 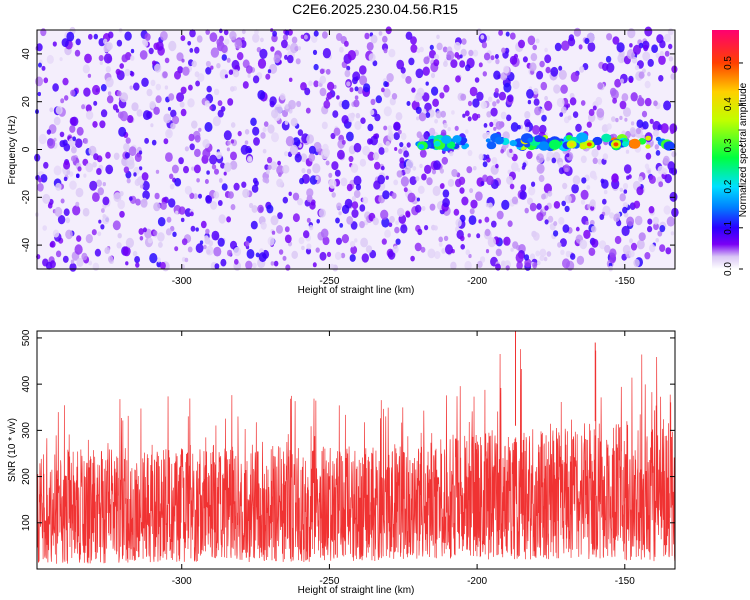 What do you see at coordinates (728, 145) in the screenshot?
I see `colorbar-tick-label: 0.3` at bounding box center [728, 145].